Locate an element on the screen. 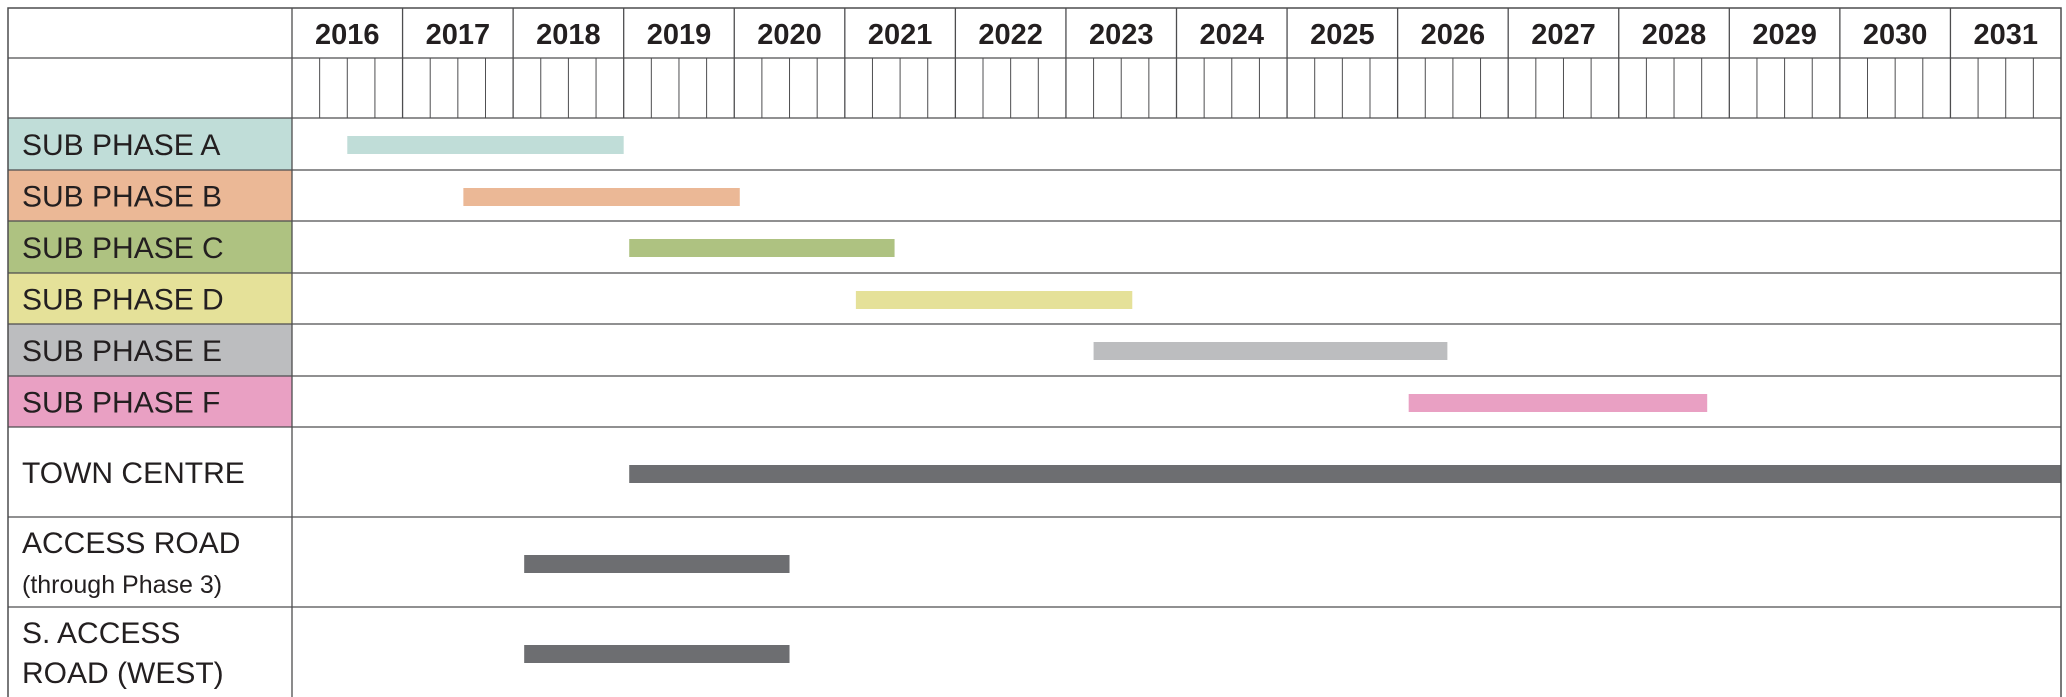  year-label: 2016 is located at coordinates (347, 35).